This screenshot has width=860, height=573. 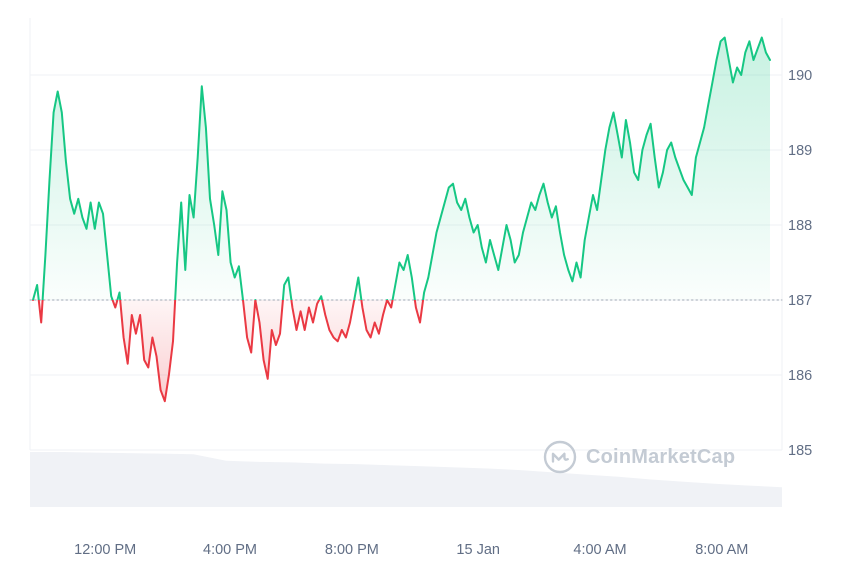 What do you see at coordinates (560, 457) in the screenshot?
I see `coinmarketcap-logo-icon` at bounding box center [560, 457].